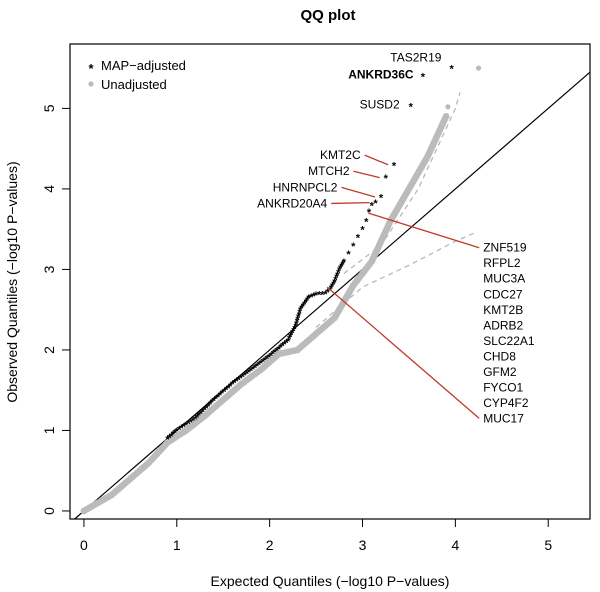  I want to click on y-tick-label: 3, so click(49, 269).